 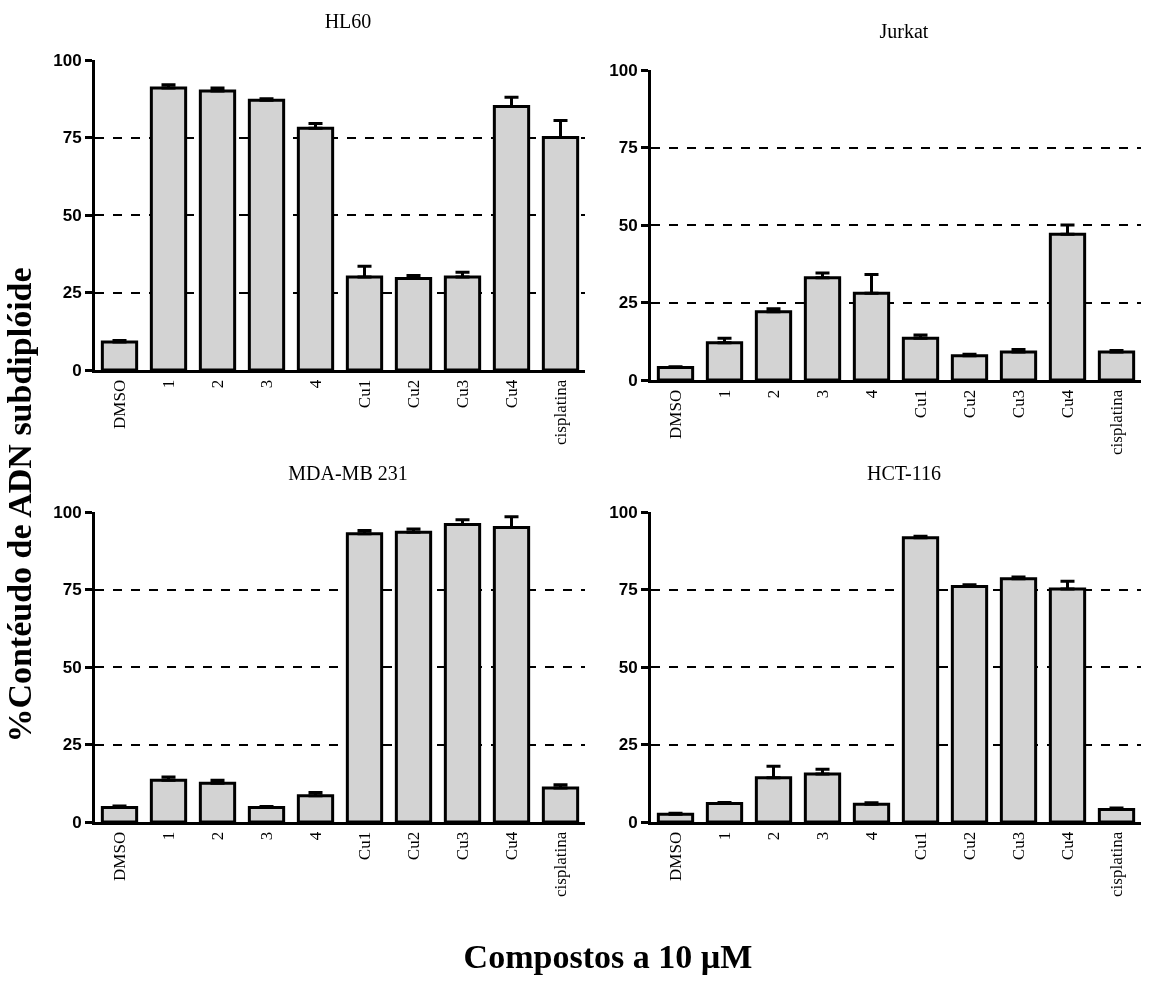 What do you see at coordinates (904, 473) in the screenshot?
I see `chart-title: HCT-116` at bounding box center [904, 473].